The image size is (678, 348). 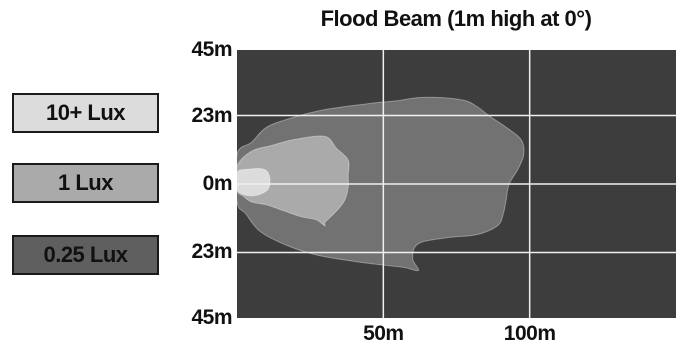 What do you see at coordinates (456, 18) in the screenshot?
I see `chart-title: Flood Beam (1m high at 0°)` at bounding box center [456, 18].